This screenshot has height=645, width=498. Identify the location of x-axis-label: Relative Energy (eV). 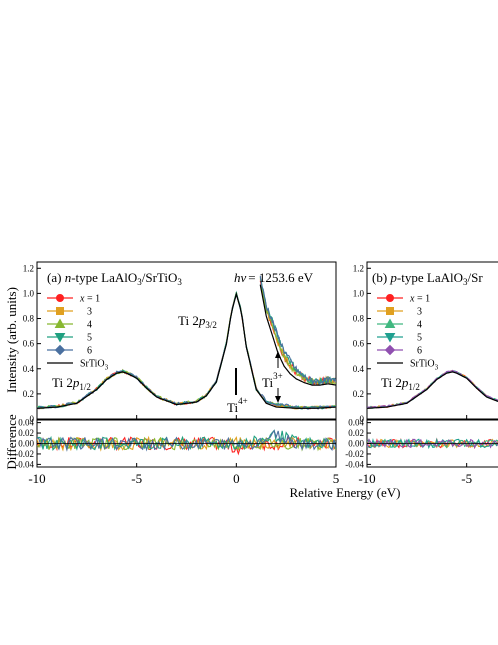
(345, 492).